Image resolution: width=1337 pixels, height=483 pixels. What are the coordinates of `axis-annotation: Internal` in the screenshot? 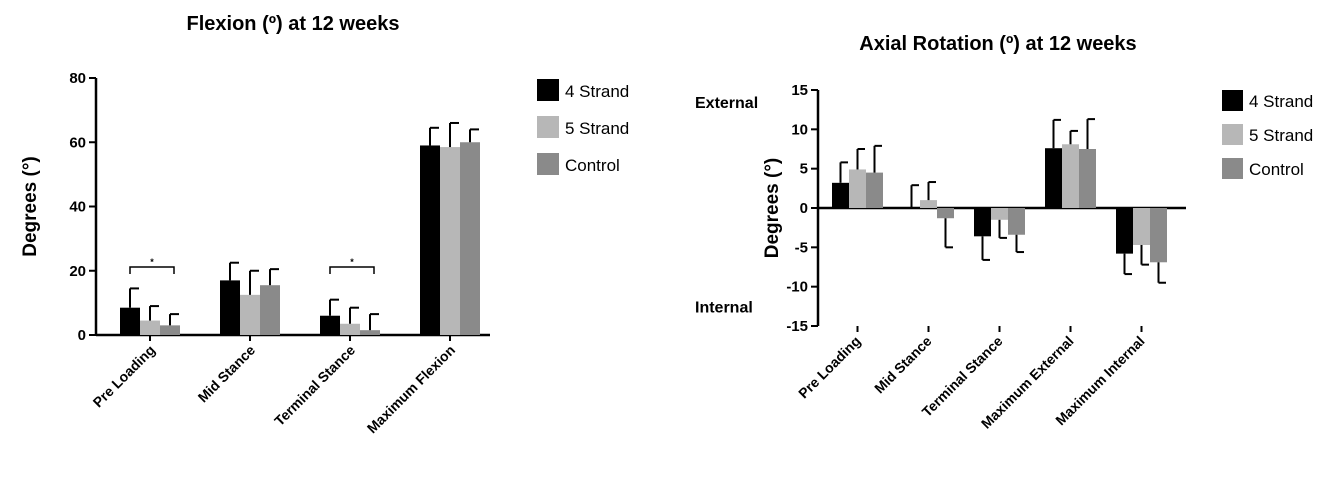 It's located at (724, 307).